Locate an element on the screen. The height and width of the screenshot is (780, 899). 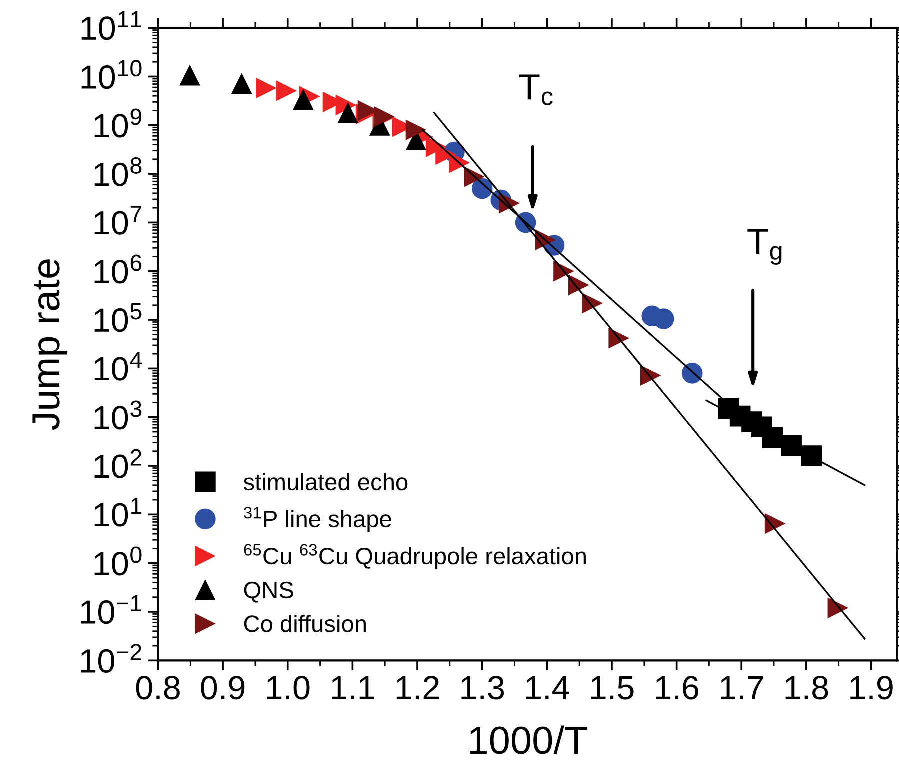
x-tick-label: 1.1 is located at coordinates (353, 688).